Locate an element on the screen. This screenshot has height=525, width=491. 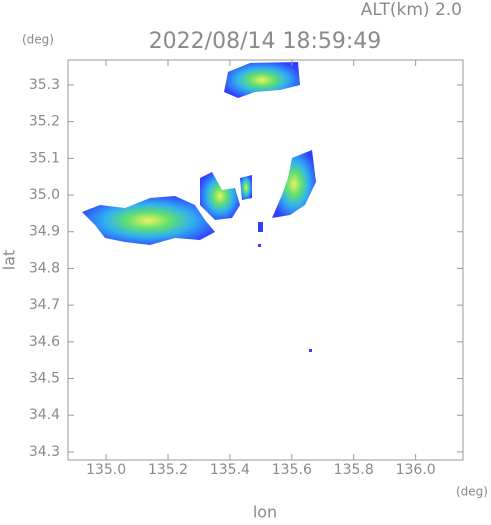
y-tick-label: 35.1 is located at coordinates (44, 158).